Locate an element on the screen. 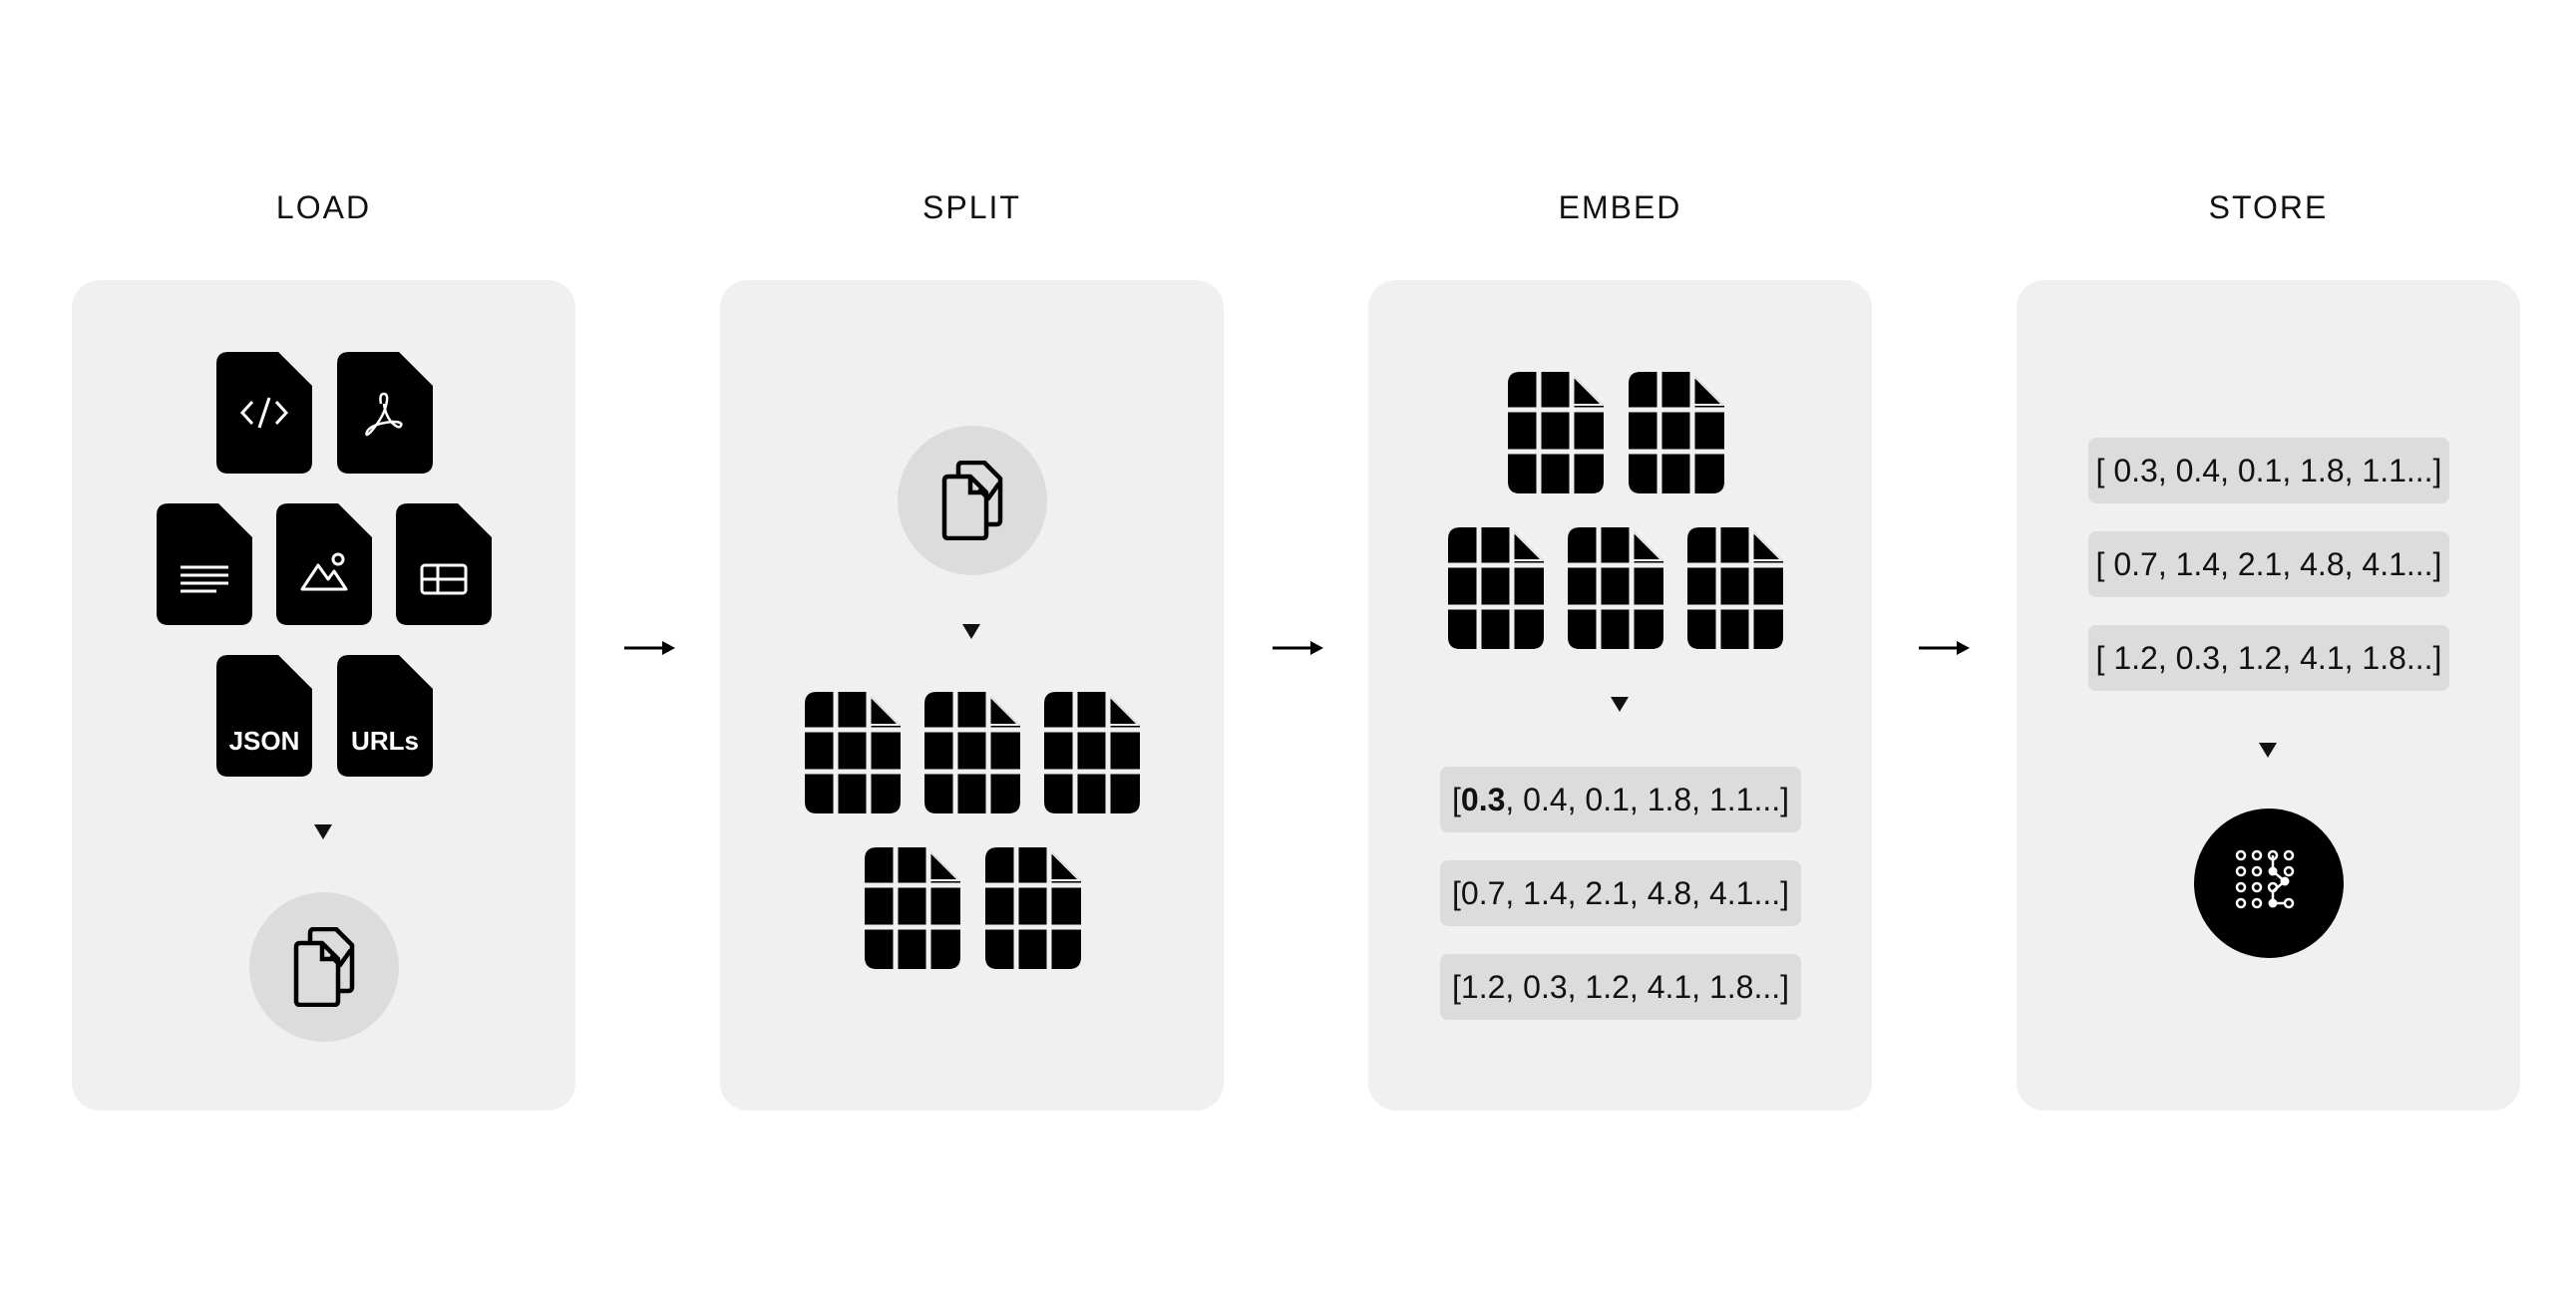  stage-title-load: LOAD is located at coordinates (324, 207).